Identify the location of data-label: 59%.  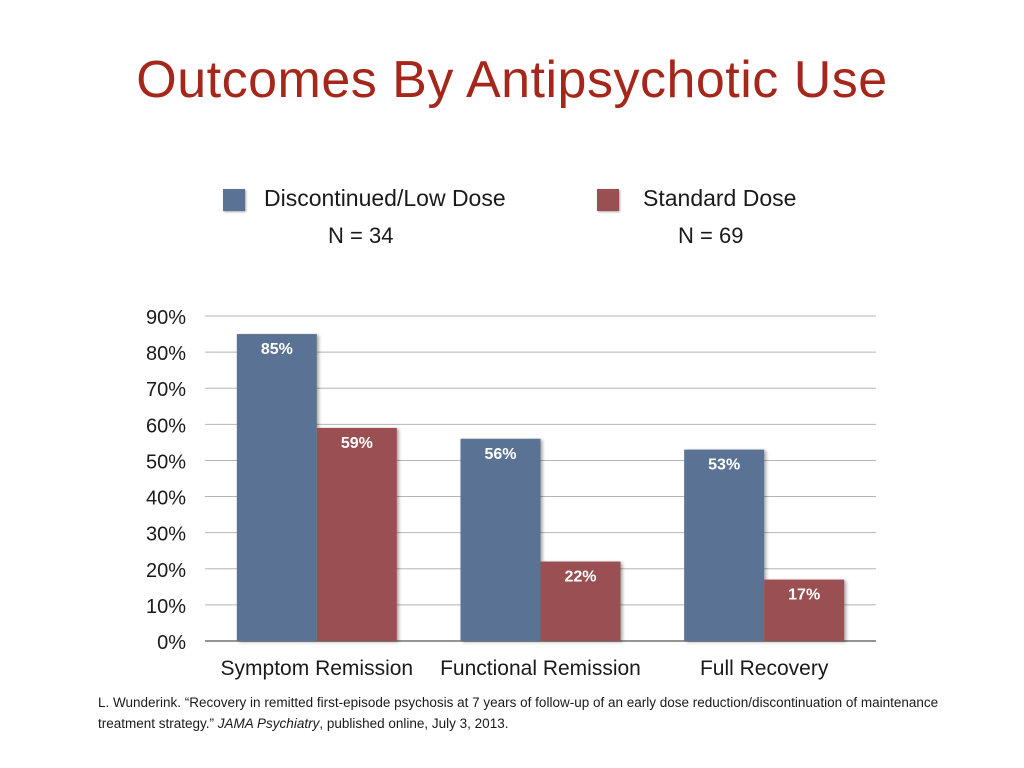
(357, 443).